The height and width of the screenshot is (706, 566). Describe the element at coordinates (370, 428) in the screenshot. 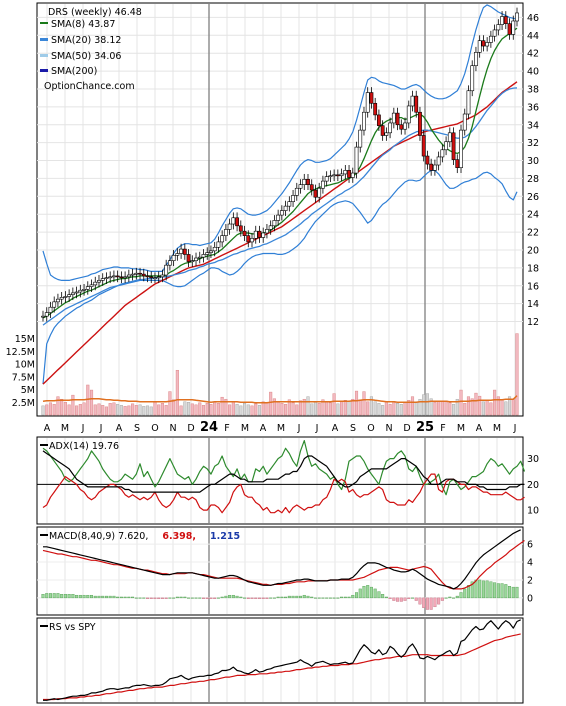

I see `month-label: O` at that location.